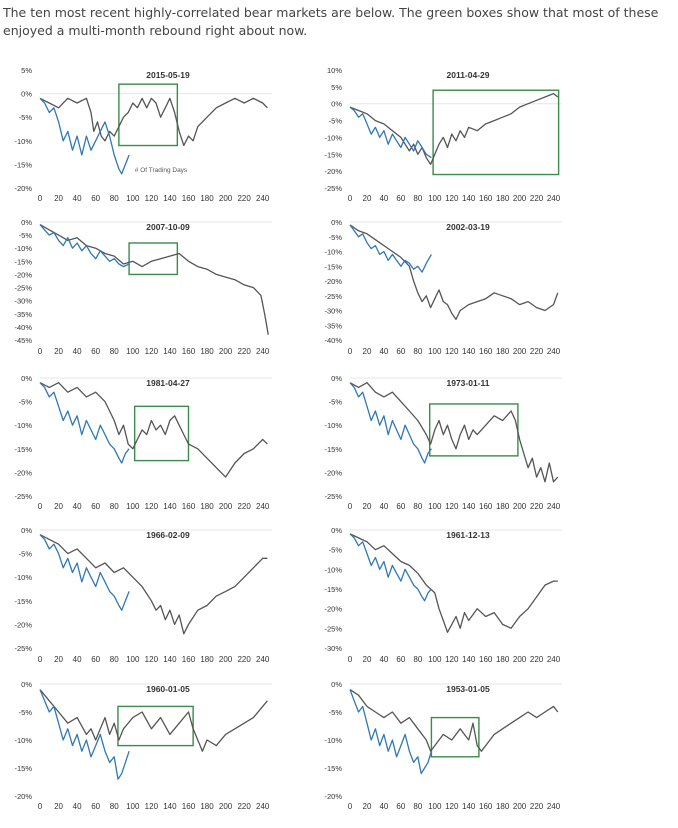  Describe the element at coordinates (26, 378) in the screenshot. I see `chart-1981-04-27-y-tick-label: 0%` at that location.